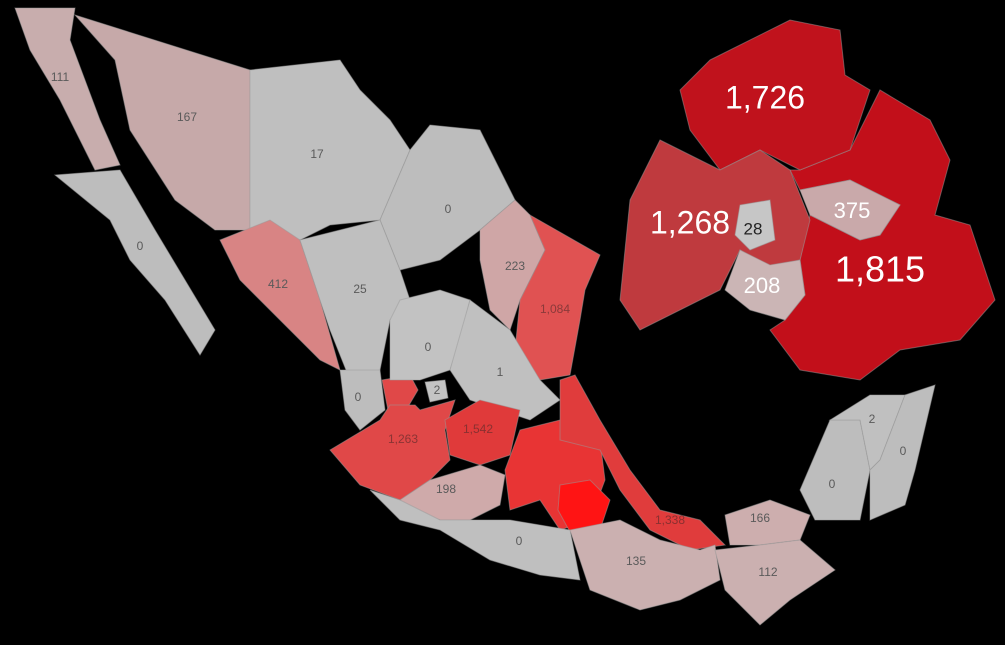  Describe the element at coordinates (278, 284) in the screenshot. I see `region-label: 412` at that location.